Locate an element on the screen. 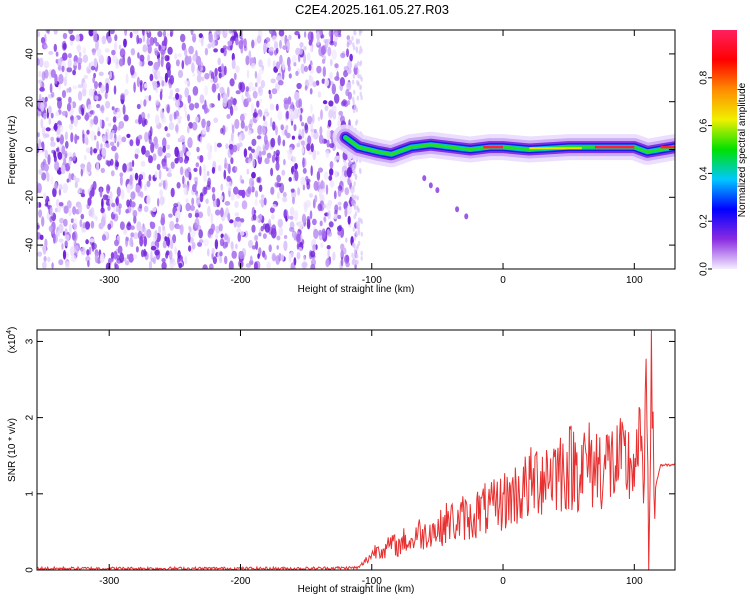  colorbar-tick-label: 0.4 is located at coordinates (704, 173).